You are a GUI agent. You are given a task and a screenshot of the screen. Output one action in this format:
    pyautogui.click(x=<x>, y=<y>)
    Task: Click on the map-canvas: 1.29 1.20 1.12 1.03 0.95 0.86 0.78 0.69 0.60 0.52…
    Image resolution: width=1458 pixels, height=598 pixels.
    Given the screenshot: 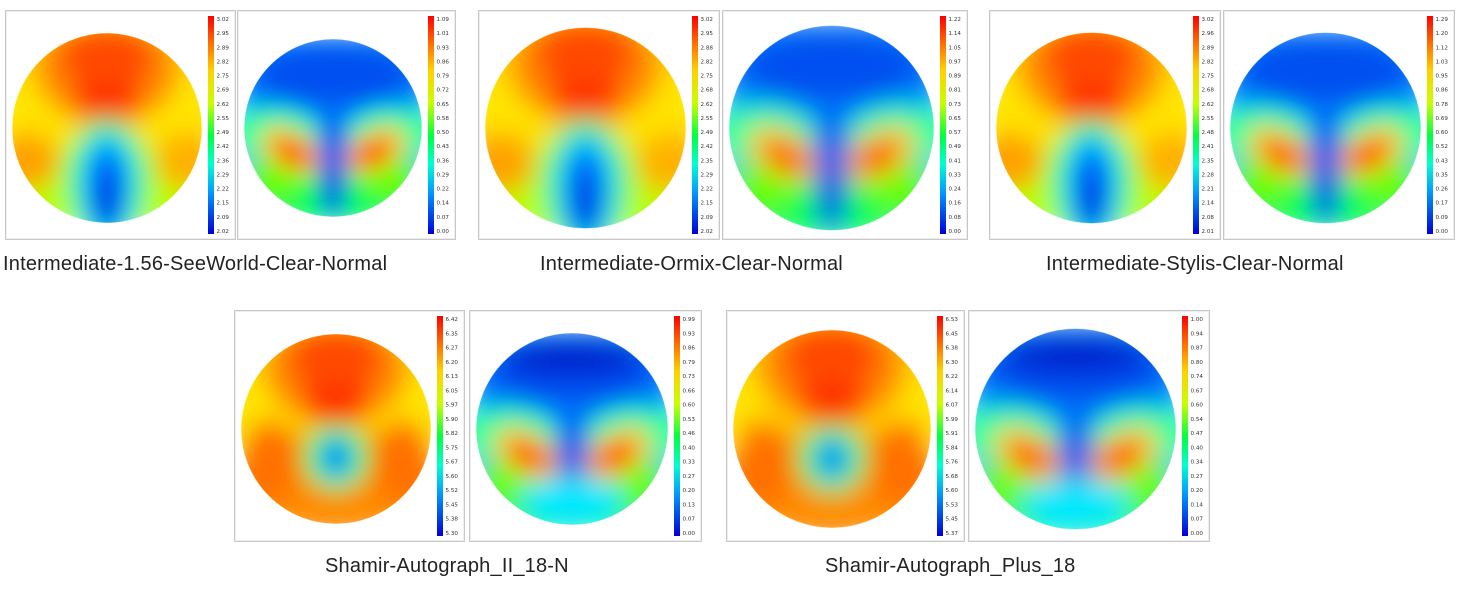 What is the action you would take?
    pyautogui.click(x=1339, y=125)
    